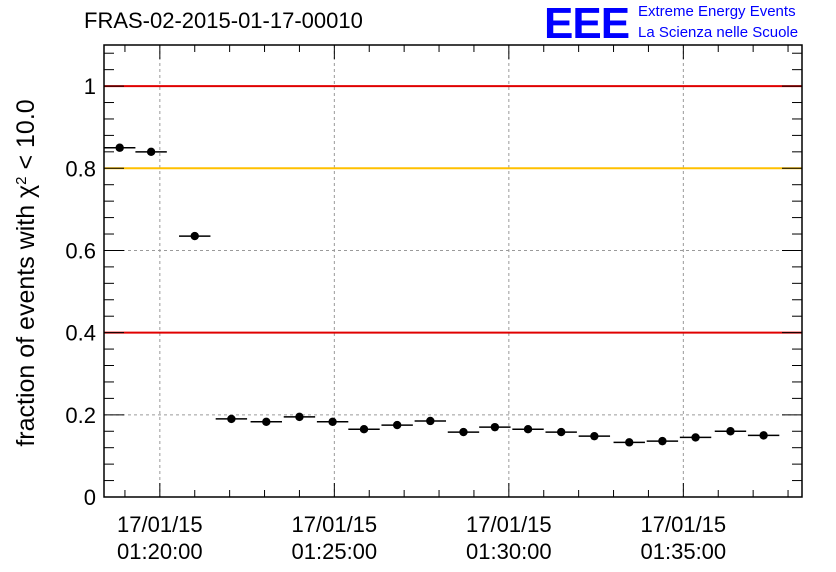 The height and width of the screenshot is (572, 836). I want to click on x-tick-time: 01:25:00, so click(335, 551).